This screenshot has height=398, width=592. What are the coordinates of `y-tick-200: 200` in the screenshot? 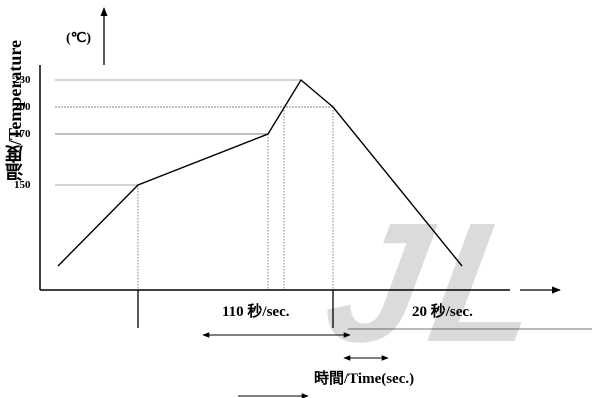 It's located at (22, 107).